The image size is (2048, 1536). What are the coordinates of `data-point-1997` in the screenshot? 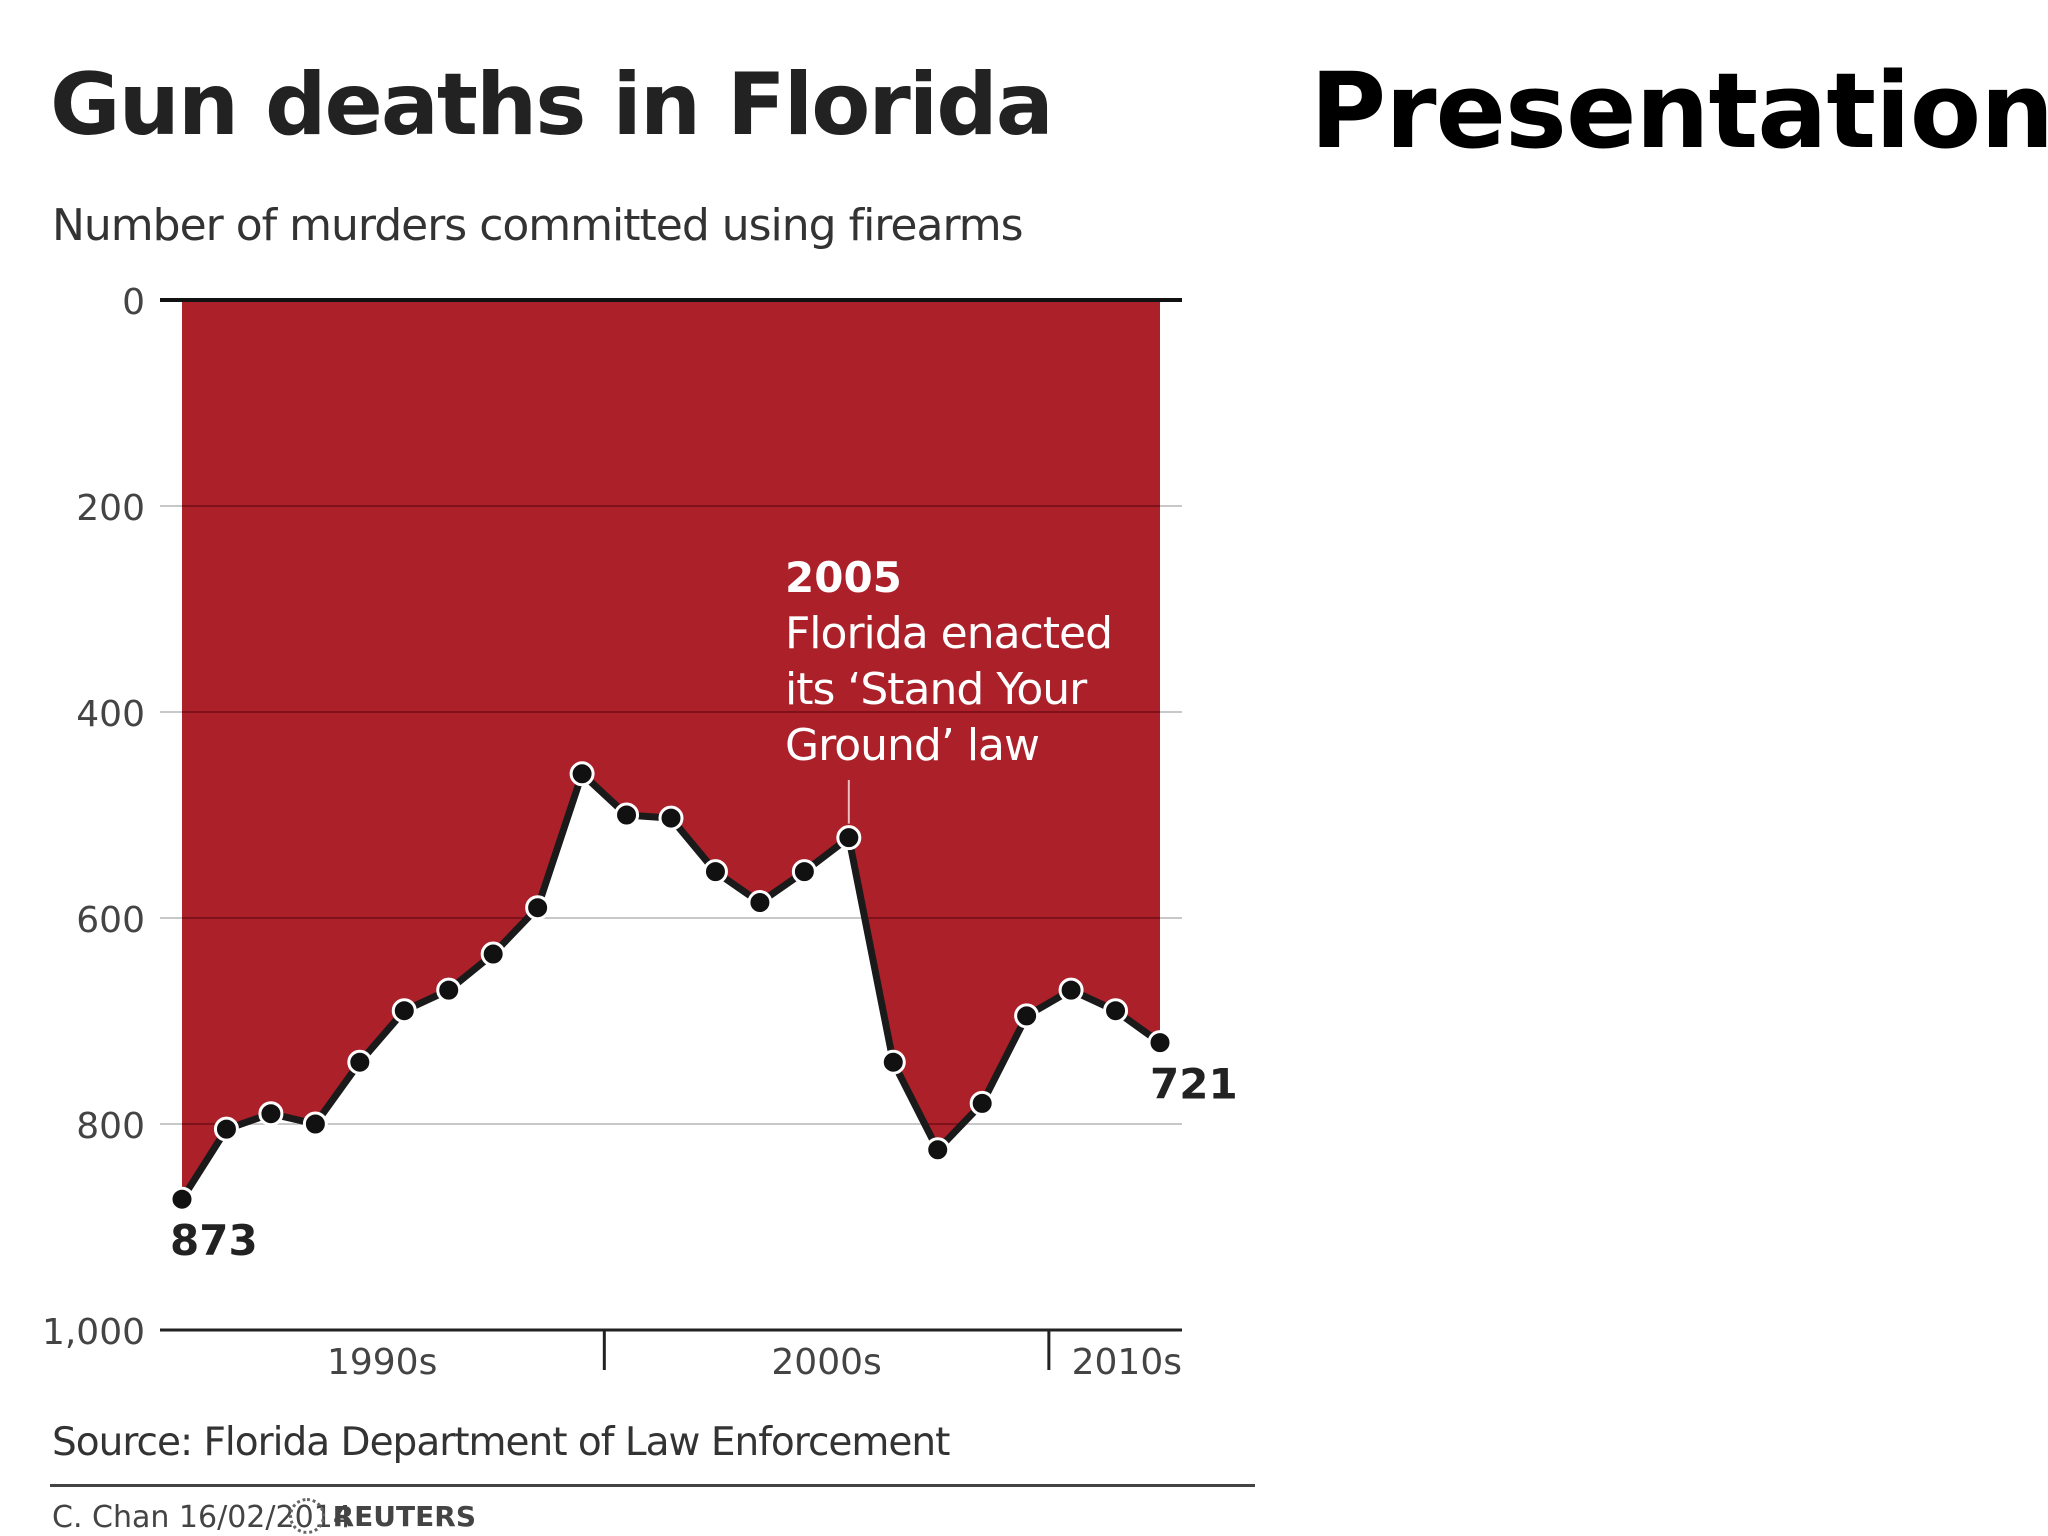 It's located at (493, 954).